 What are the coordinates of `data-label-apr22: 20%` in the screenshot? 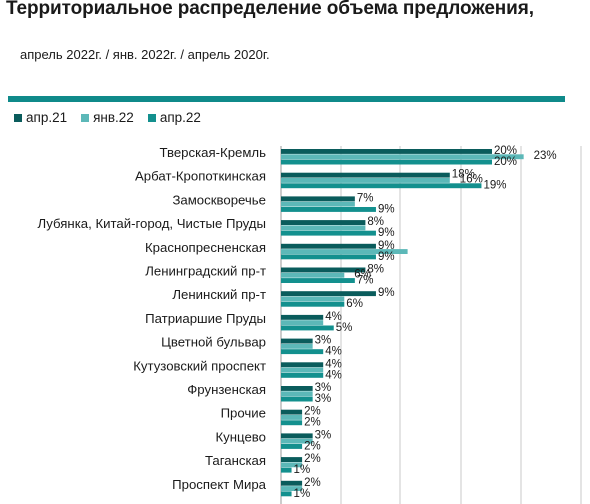 It's located at (505, 162).